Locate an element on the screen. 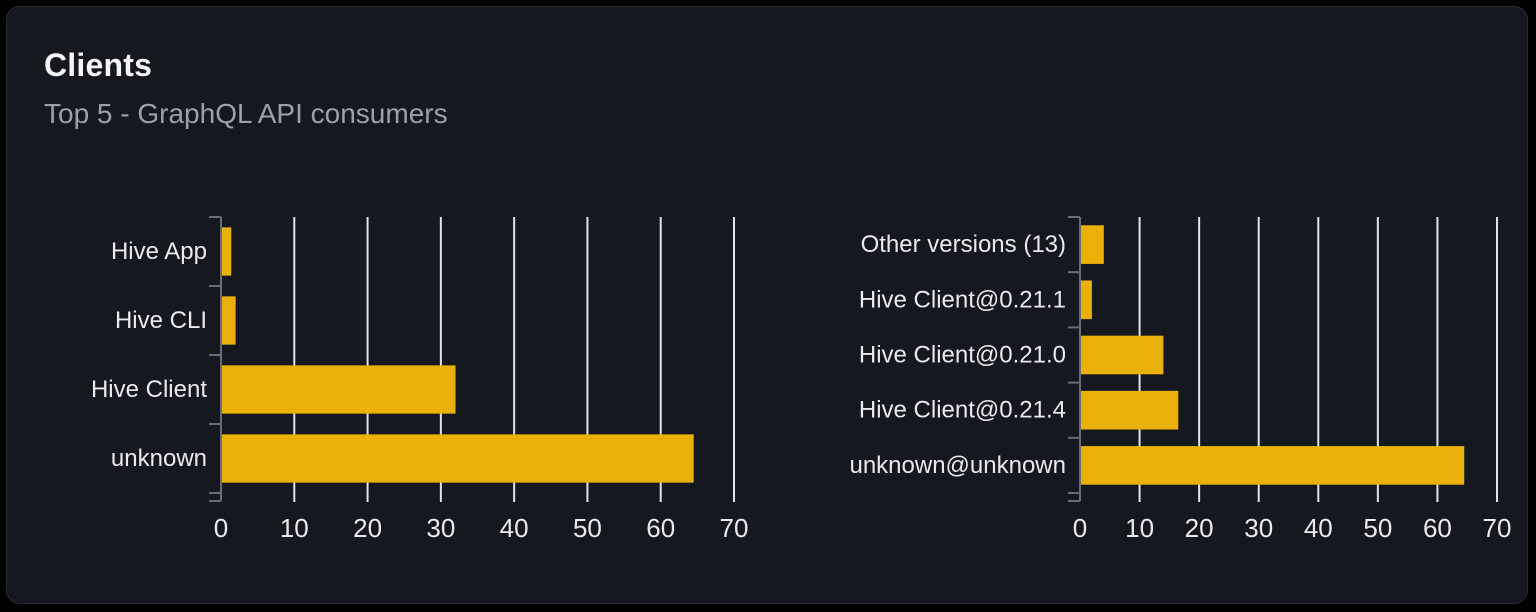  category-label-hive-client-0-21-4: Hive Client@0.21.4 is located at coordinates (962, 410).